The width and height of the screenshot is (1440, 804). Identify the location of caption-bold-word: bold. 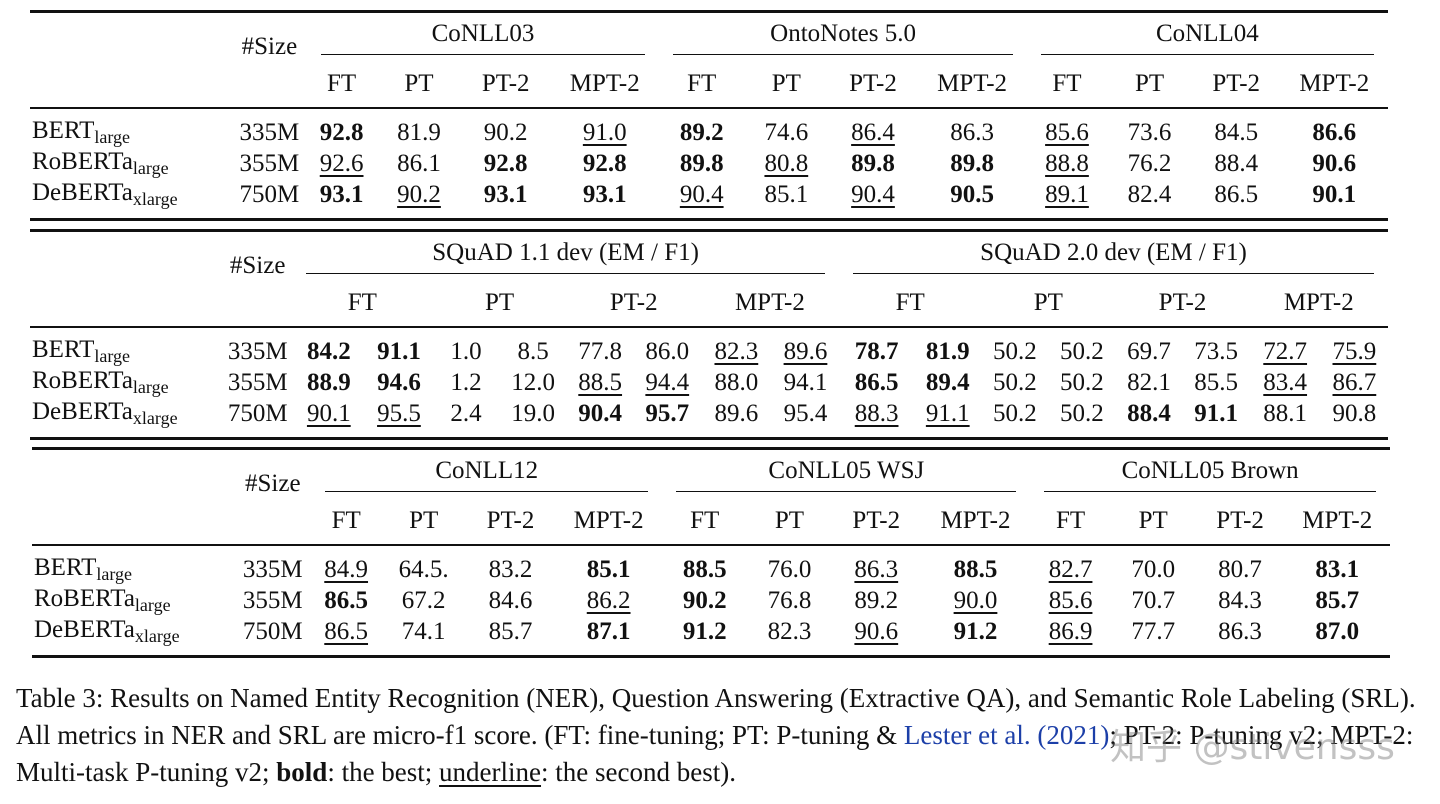
(302, 772).